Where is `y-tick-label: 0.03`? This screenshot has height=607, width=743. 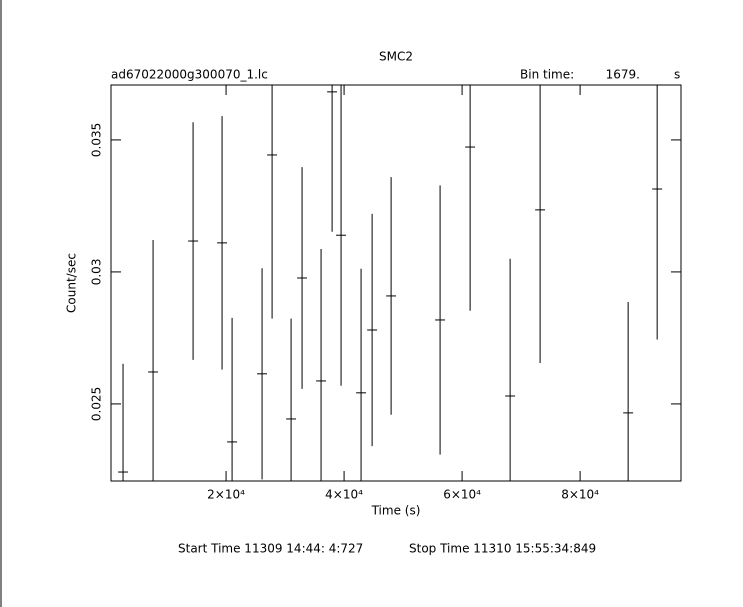
y-tick-label: 0.03 is located at coordinates (97, 272).